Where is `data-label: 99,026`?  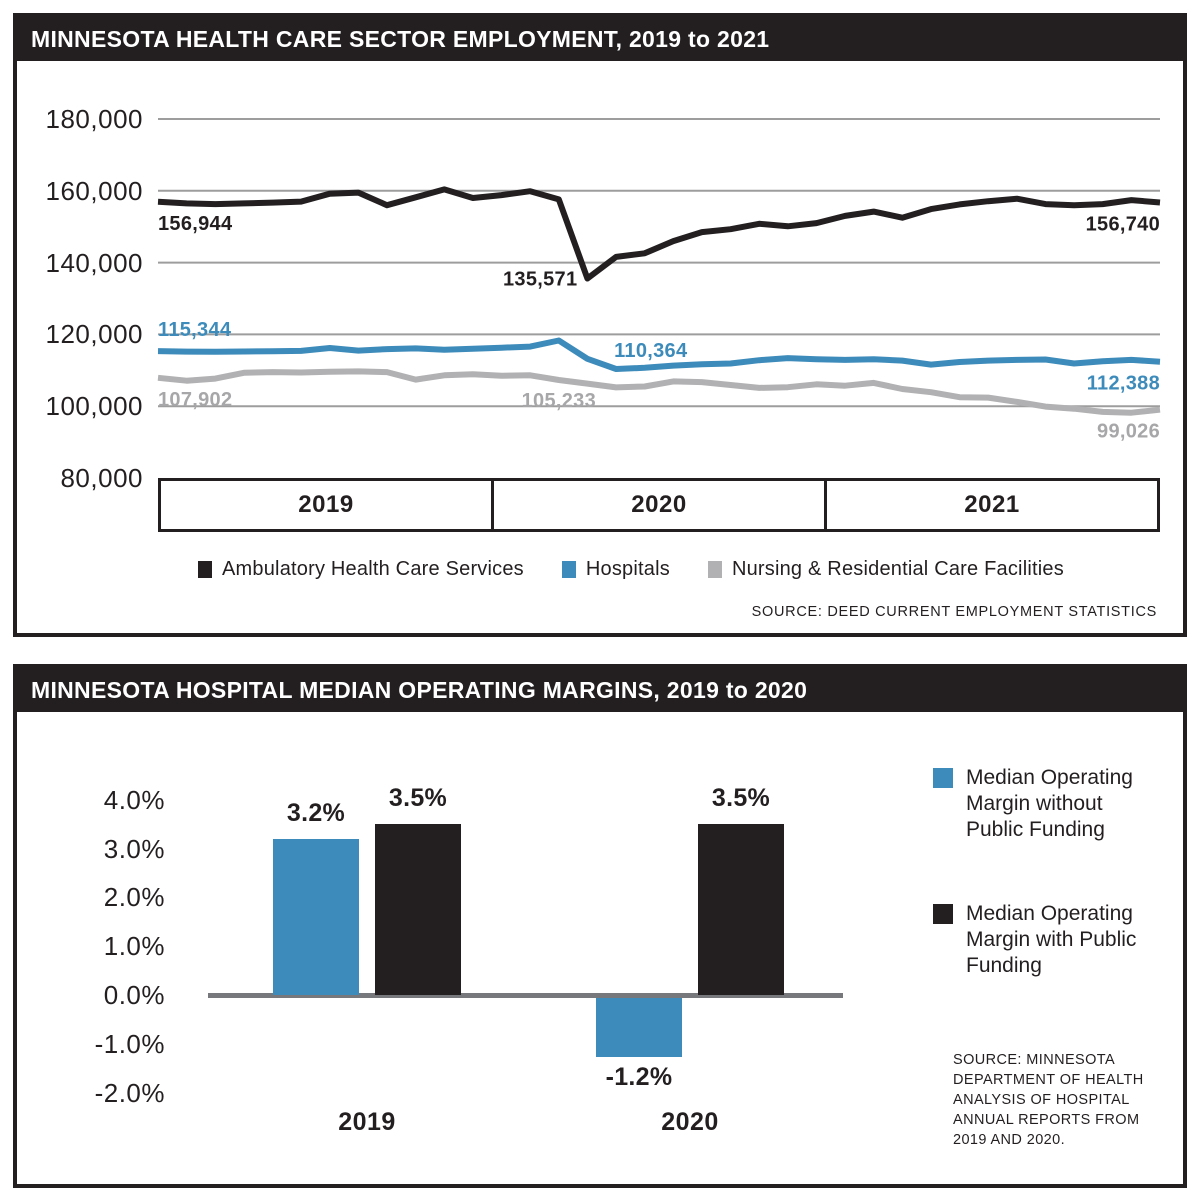 data-label: 99,026 is located at coordinates (1128, 432).